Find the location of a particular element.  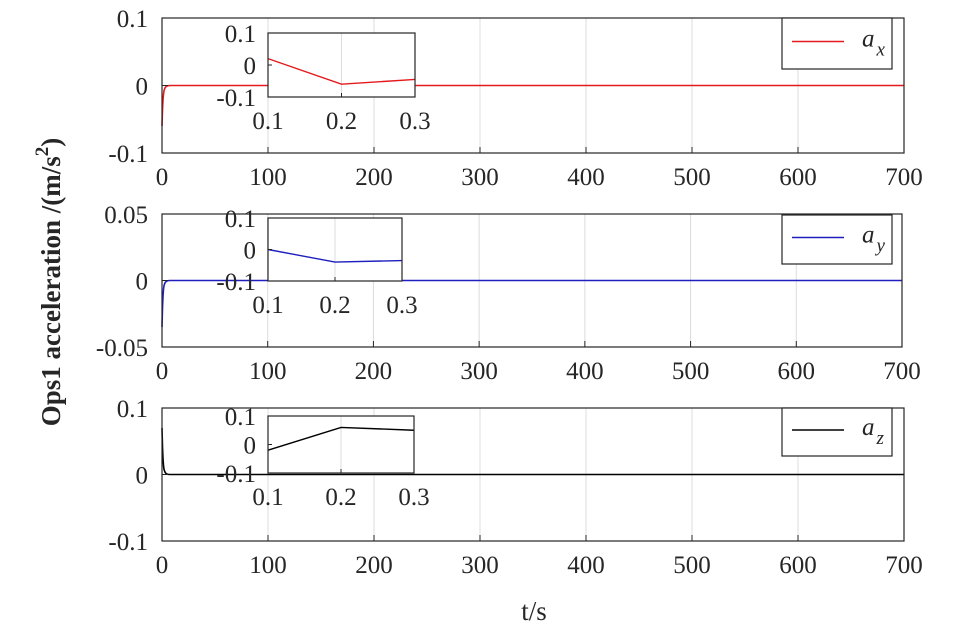

series-line-x is located at coordinates (532, 105).